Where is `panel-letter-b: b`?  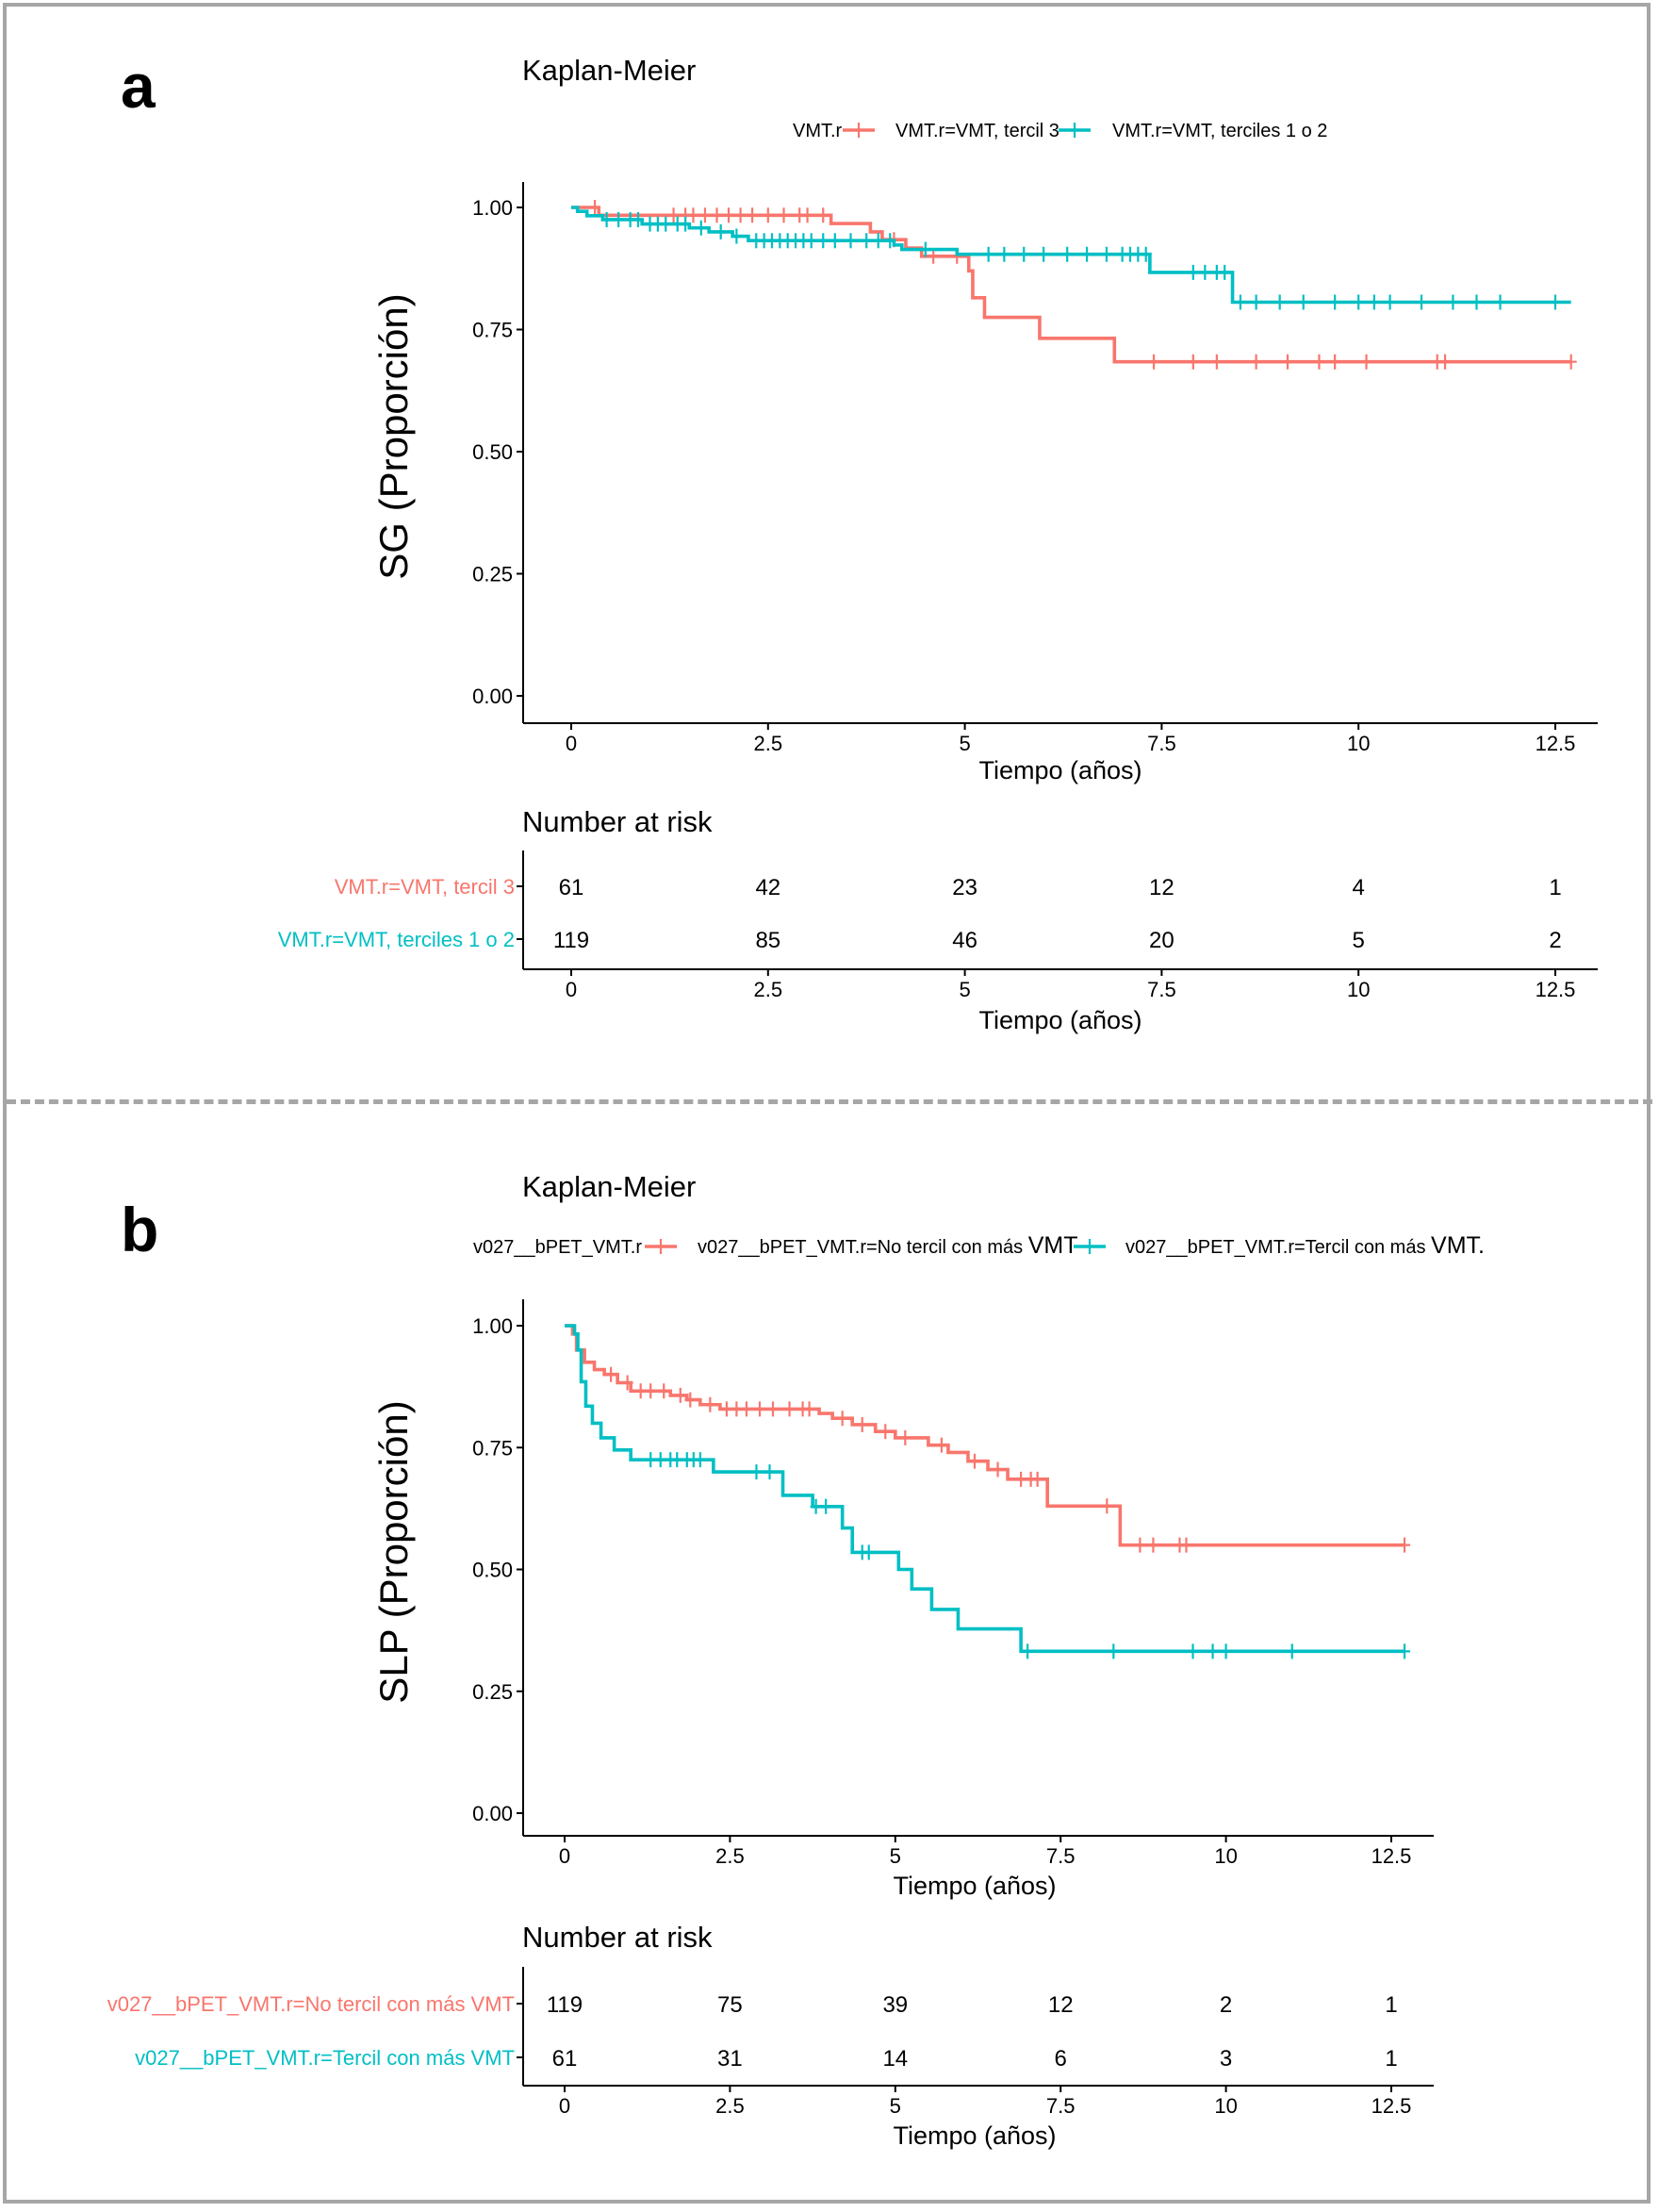
panel-letter-b: b is located at coordinates (139, 1229).